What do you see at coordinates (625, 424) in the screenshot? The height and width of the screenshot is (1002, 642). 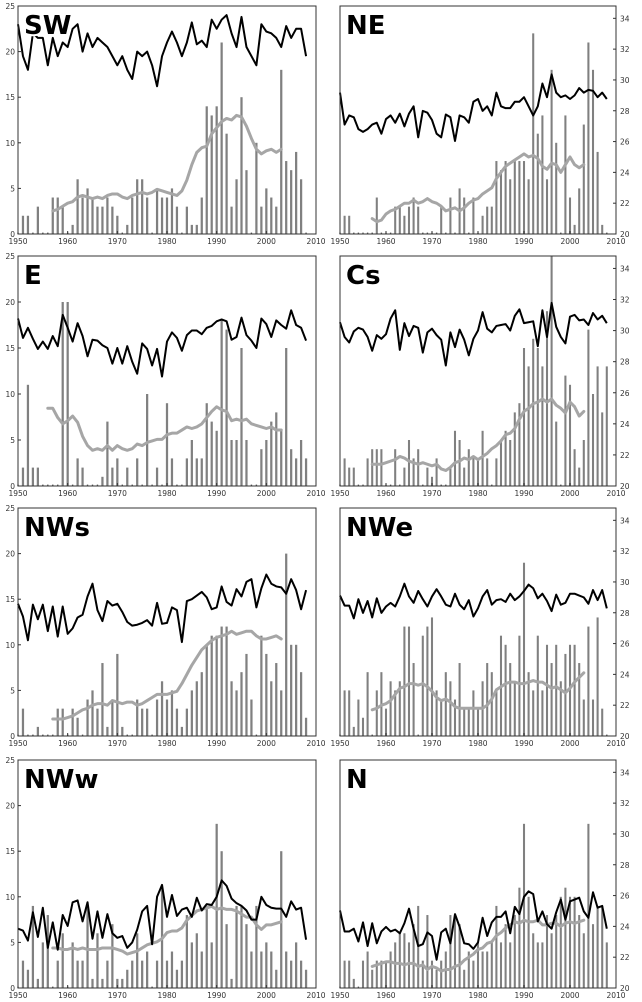 I see `right-y-tick-label: 24` at bounding box center [625, 424].